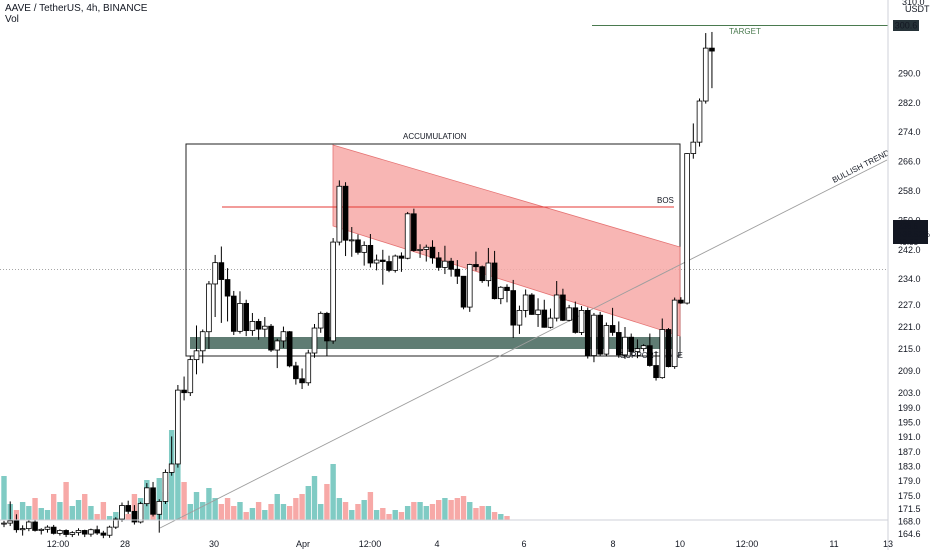  I want to click on time-tick-label: 6, so click(523, 544).